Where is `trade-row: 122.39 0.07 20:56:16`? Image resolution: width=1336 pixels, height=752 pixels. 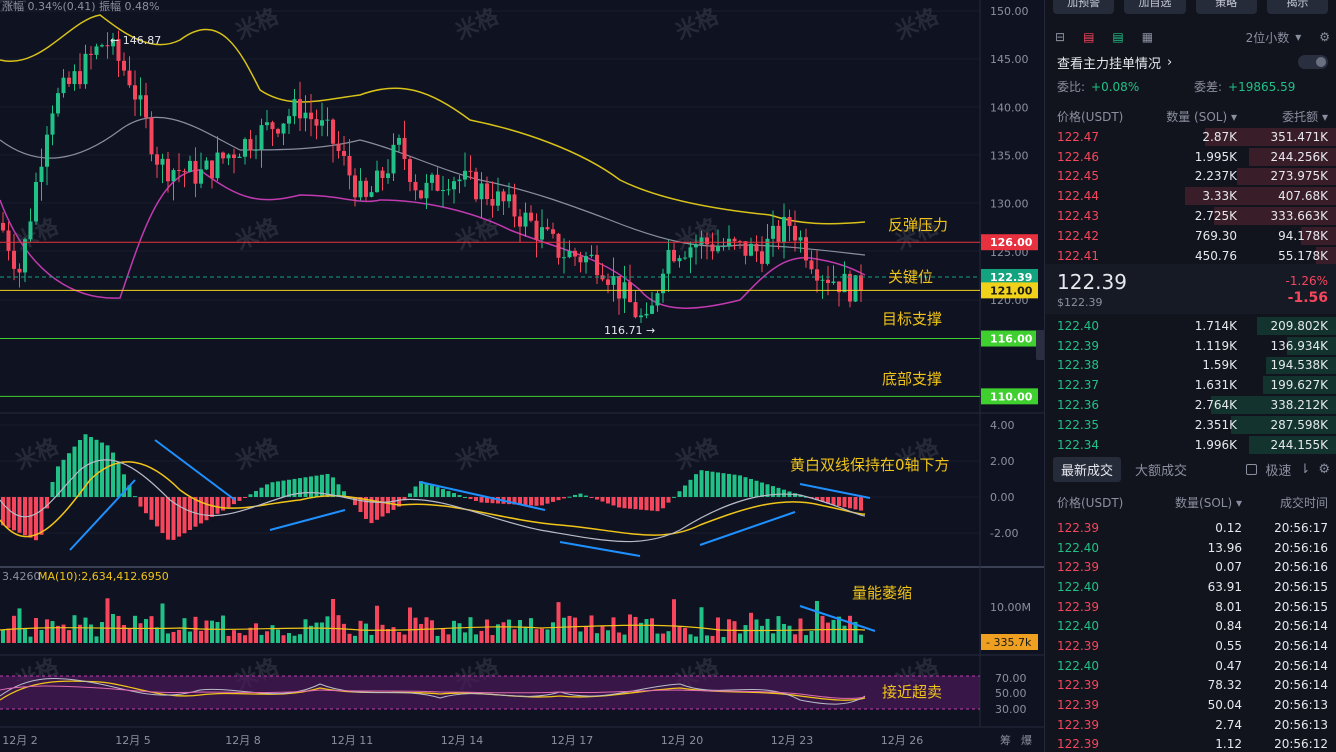 trade-row: 122.39 0.07 20:56:16 is located at coordinates (1190, 567).